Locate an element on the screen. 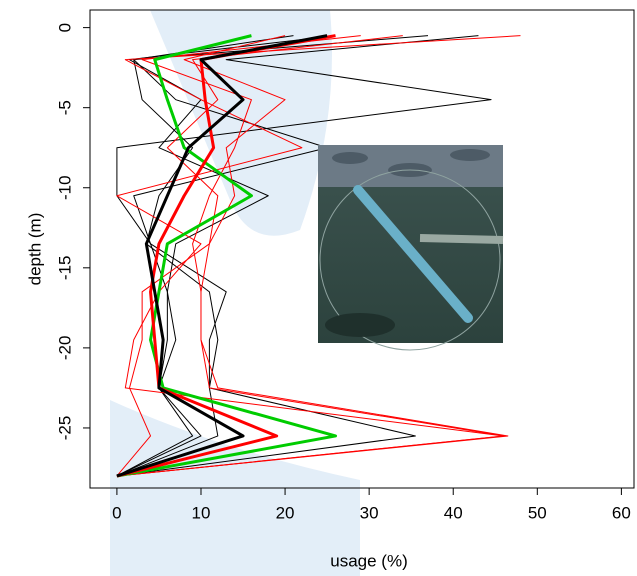  y-tick-label: -20 is located at coordinates (64, 348).